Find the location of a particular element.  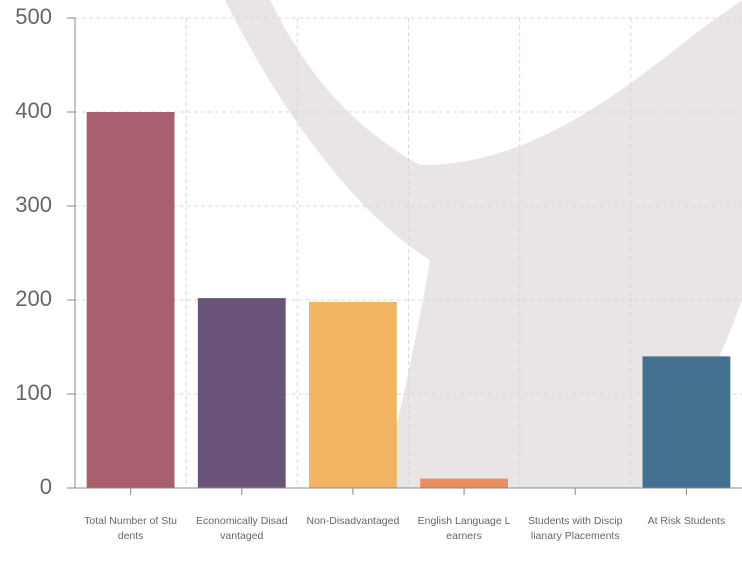

x-tick-label: Students with Disciplianary Placements is located at coordinates (575, 528).